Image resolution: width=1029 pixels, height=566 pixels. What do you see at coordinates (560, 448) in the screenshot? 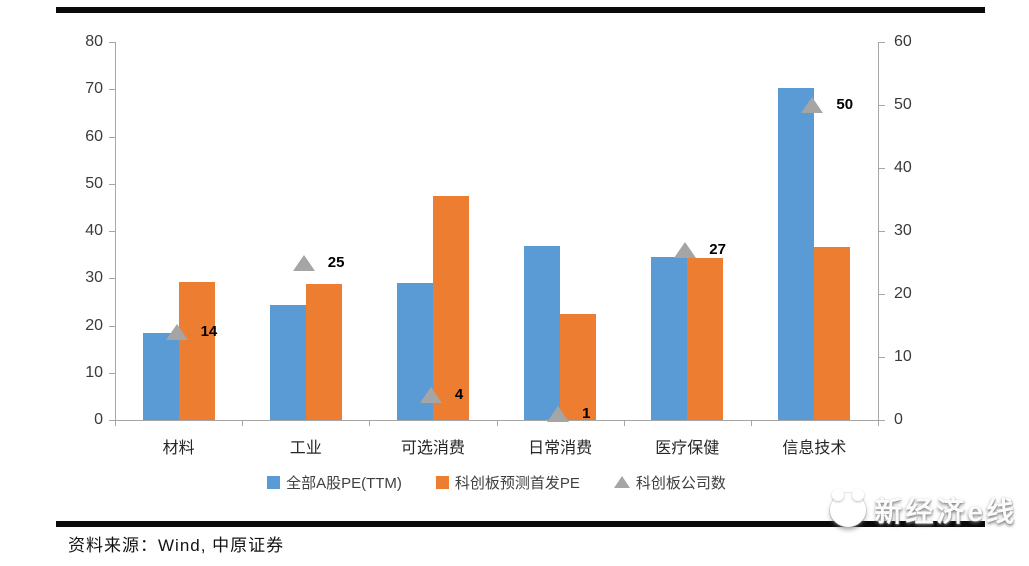
I see `x-axis-label: 日常消费` at bounding box center [560, 448].